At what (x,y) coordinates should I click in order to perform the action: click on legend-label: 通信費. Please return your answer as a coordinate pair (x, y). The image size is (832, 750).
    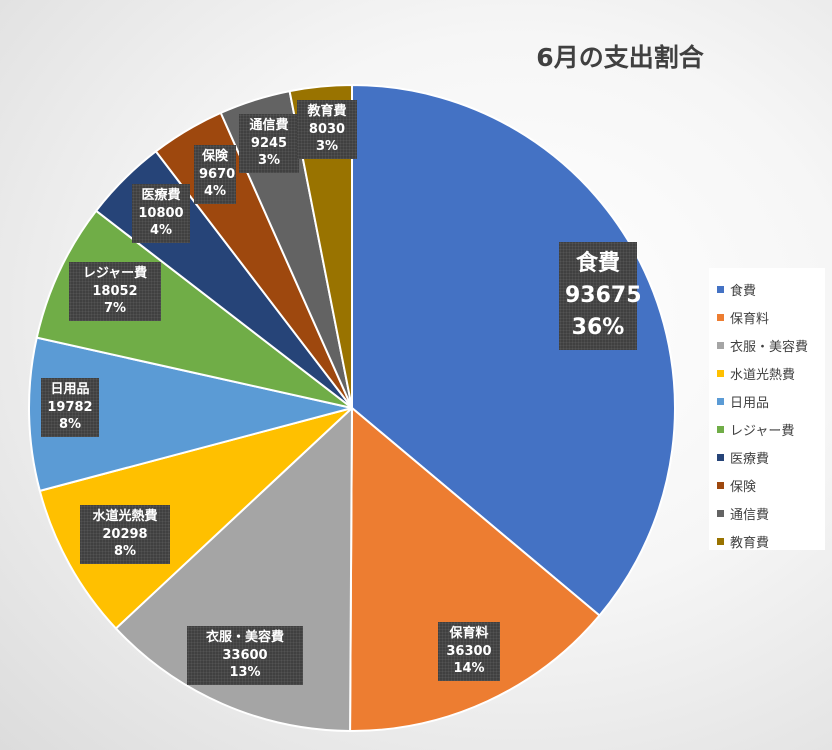
    Looking at the image, I should click on (750, 515).